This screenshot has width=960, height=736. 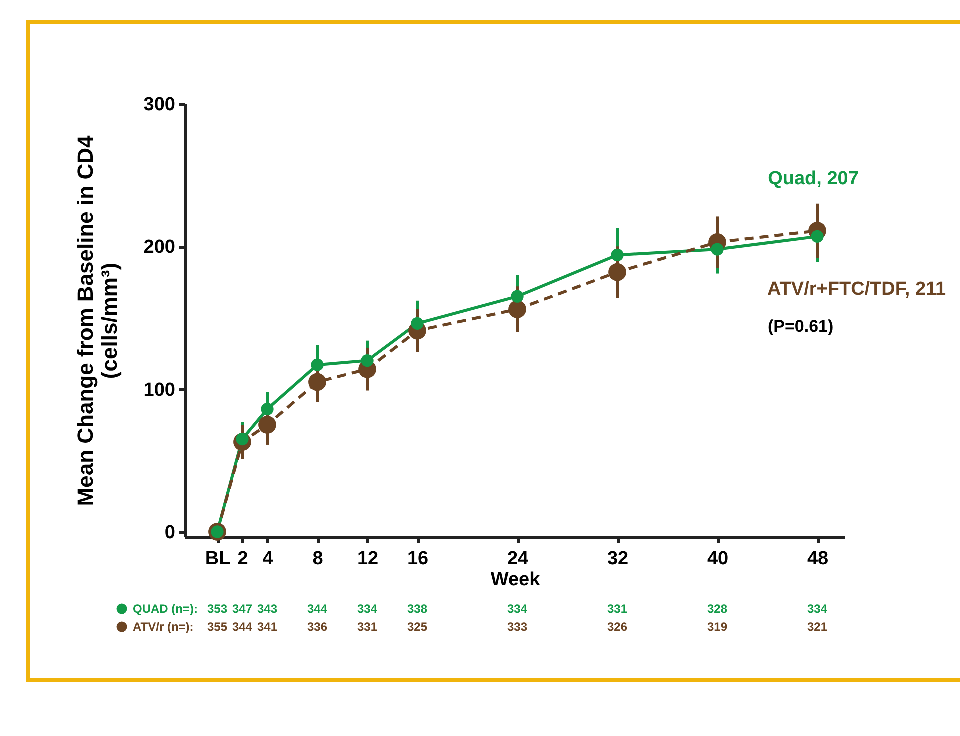 What do you see at coordinates (165, 609) in the screenshot?
I see `text: QUAD (n=):` at bounding box center [165, 609].